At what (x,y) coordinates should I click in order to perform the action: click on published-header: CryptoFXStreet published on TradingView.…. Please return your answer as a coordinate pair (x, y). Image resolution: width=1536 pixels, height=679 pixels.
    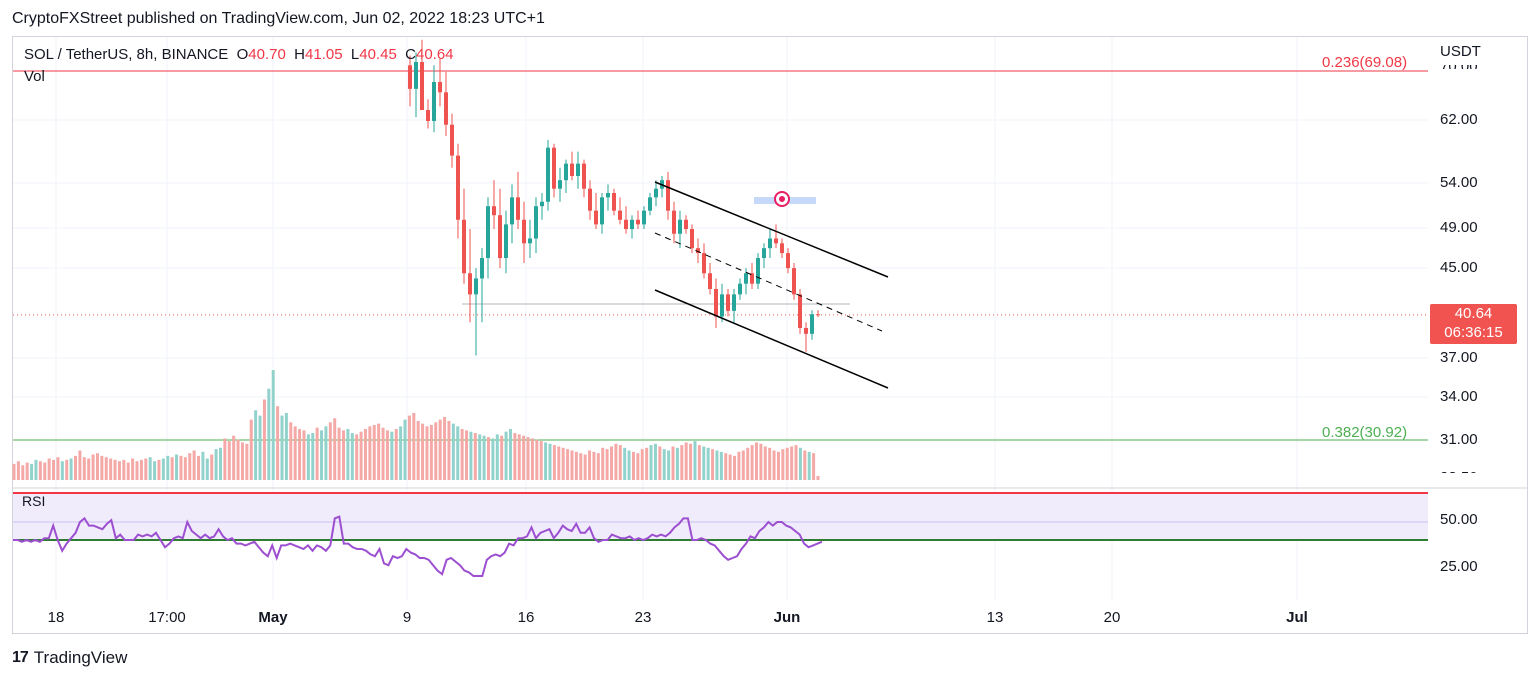
    Looking at the image, I should click on (278, 18).